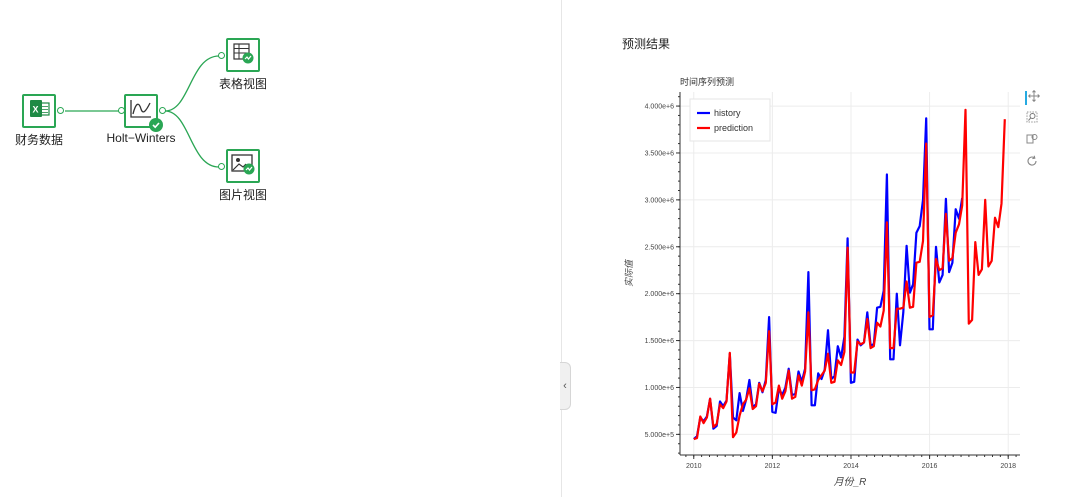 This screenshot has height=497, width=1075. I want to click on x-tick-label: 2016, so click(930, 466).